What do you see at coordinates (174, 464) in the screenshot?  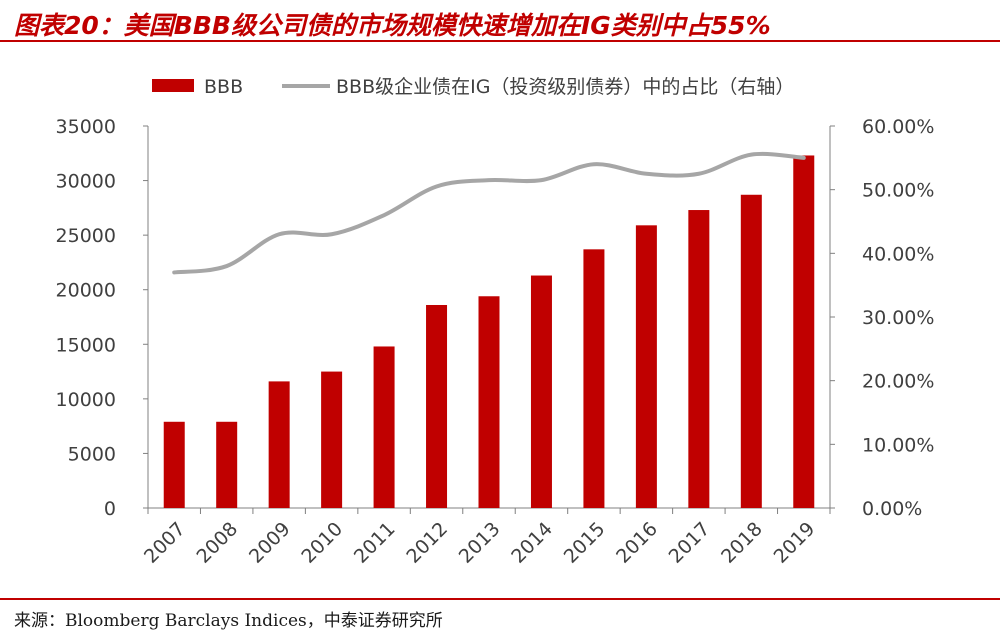 I see `bar-2007` at bounding box center [174, 464].